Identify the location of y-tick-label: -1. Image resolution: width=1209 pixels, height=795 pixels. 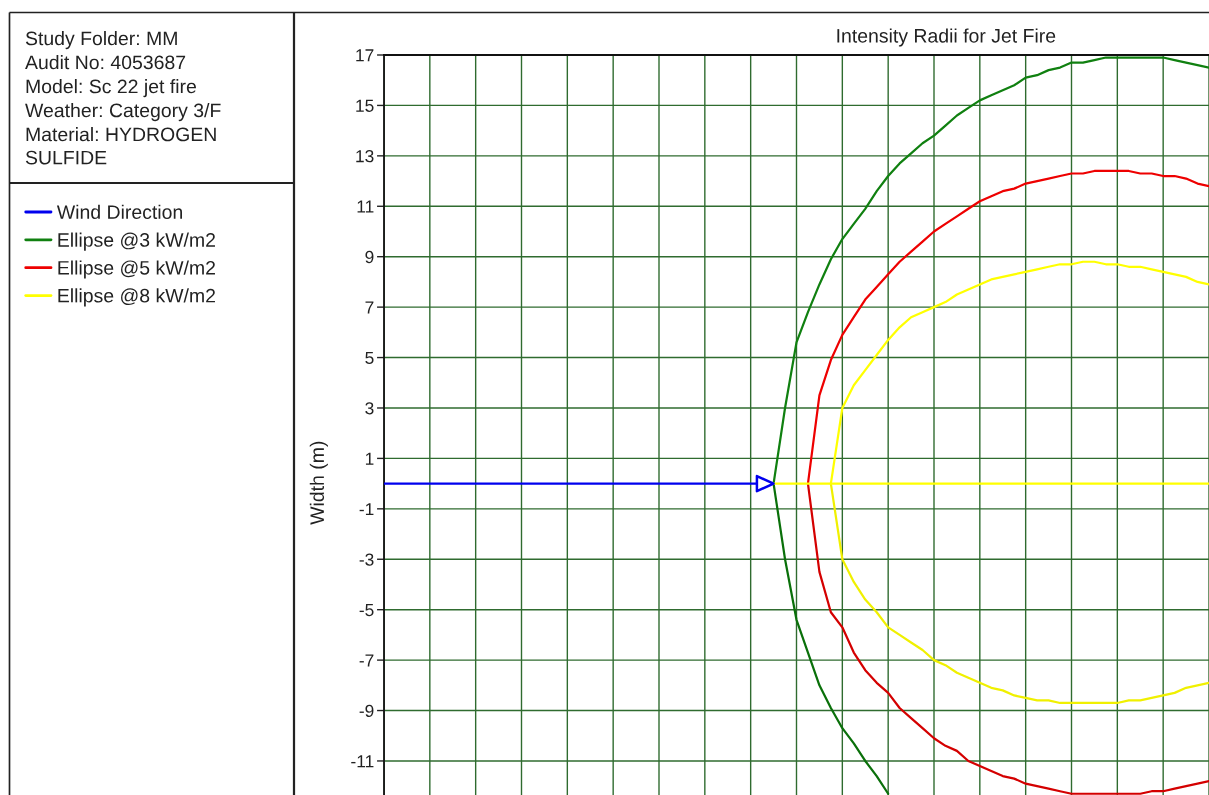
(366, 509).